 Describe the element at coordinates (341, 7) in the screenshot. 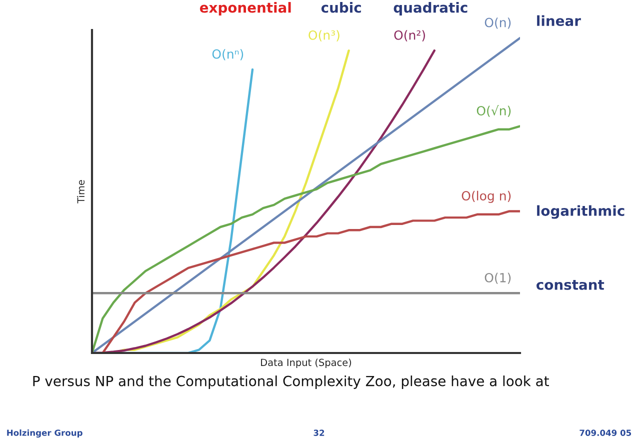

I see `text: cubic` at that location.